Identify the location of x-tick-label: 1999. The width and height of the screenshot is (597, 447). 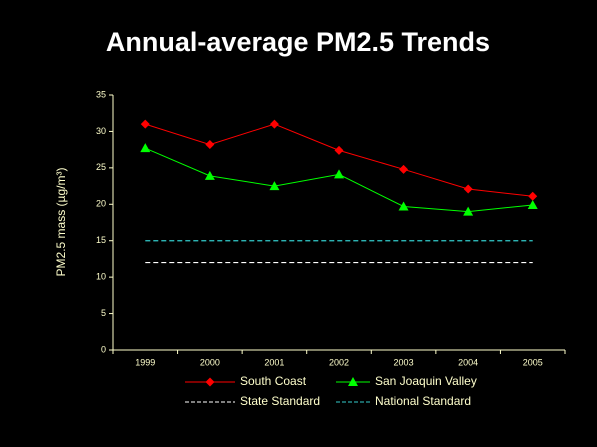
(145, 362).